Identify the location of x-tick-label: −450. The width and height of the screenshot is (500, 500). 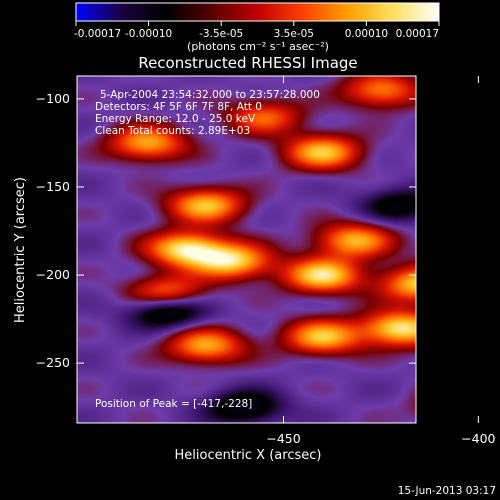
(283, 438).